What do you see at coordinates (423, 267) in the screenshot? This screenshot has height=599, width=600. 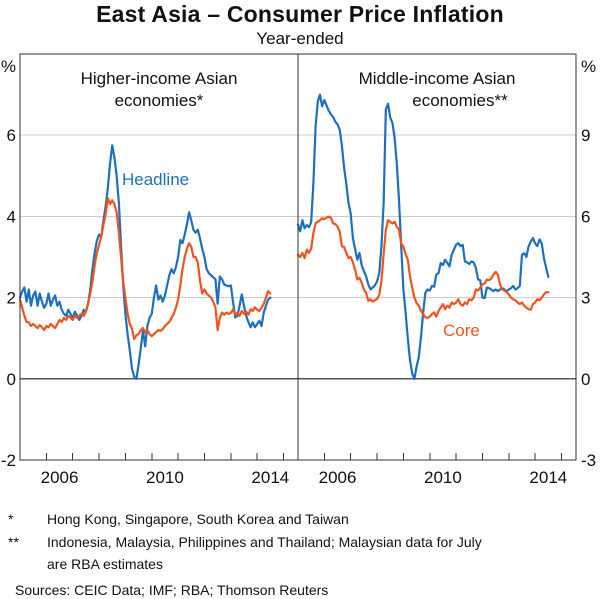 I see `core-series-right-panel` at bounding box center [423, 267].